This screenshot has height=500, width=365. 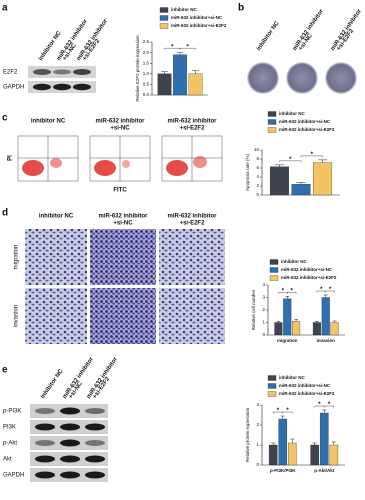 I want to click on y-axis-label: Relative protein expression, so click(x=247, y=434).